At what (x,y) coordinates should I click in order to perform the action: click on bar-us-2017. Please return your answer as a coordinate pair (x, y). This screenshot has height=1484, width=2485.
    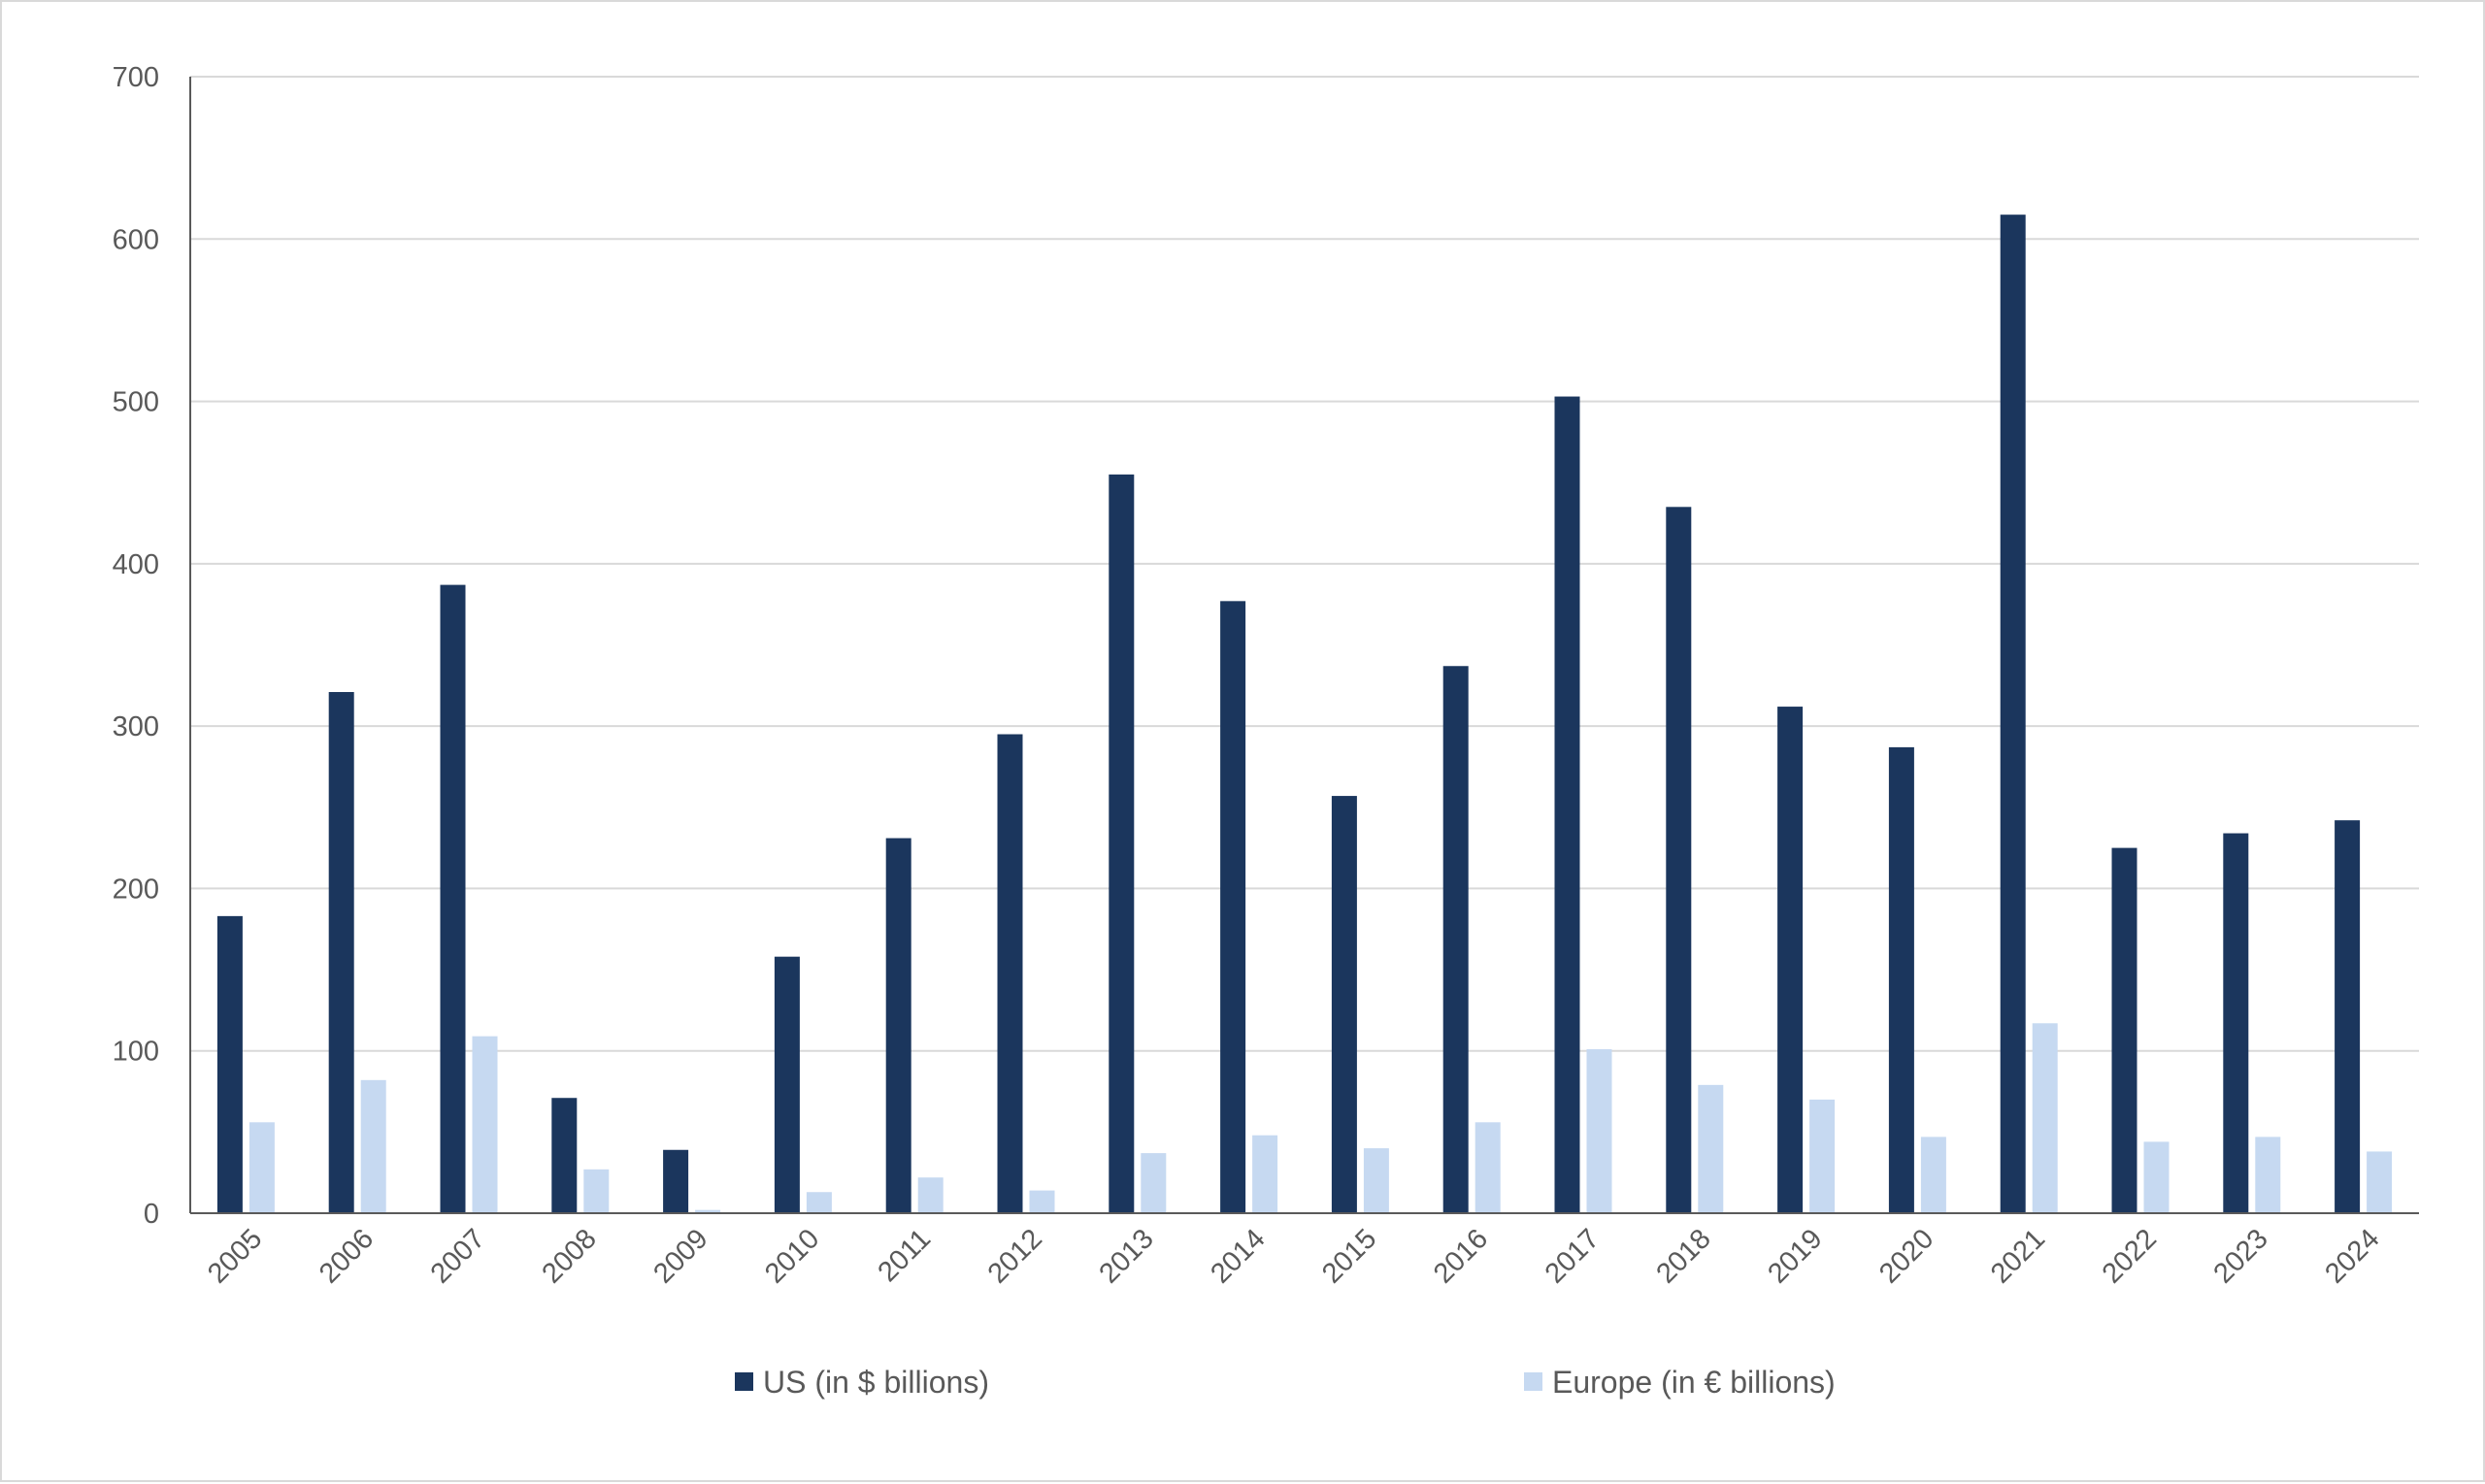
    Looking at the image, I should click on (1567, 804).